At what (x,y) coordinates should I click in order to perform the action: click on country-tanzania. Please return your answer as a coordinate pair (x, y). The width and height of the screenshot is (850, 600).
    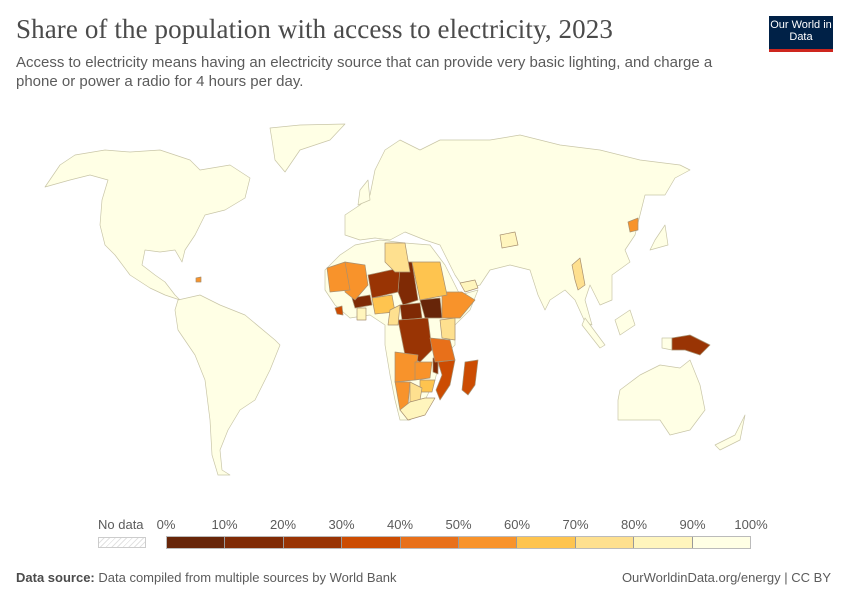
    Looking at the image, I should click on (442, 350).